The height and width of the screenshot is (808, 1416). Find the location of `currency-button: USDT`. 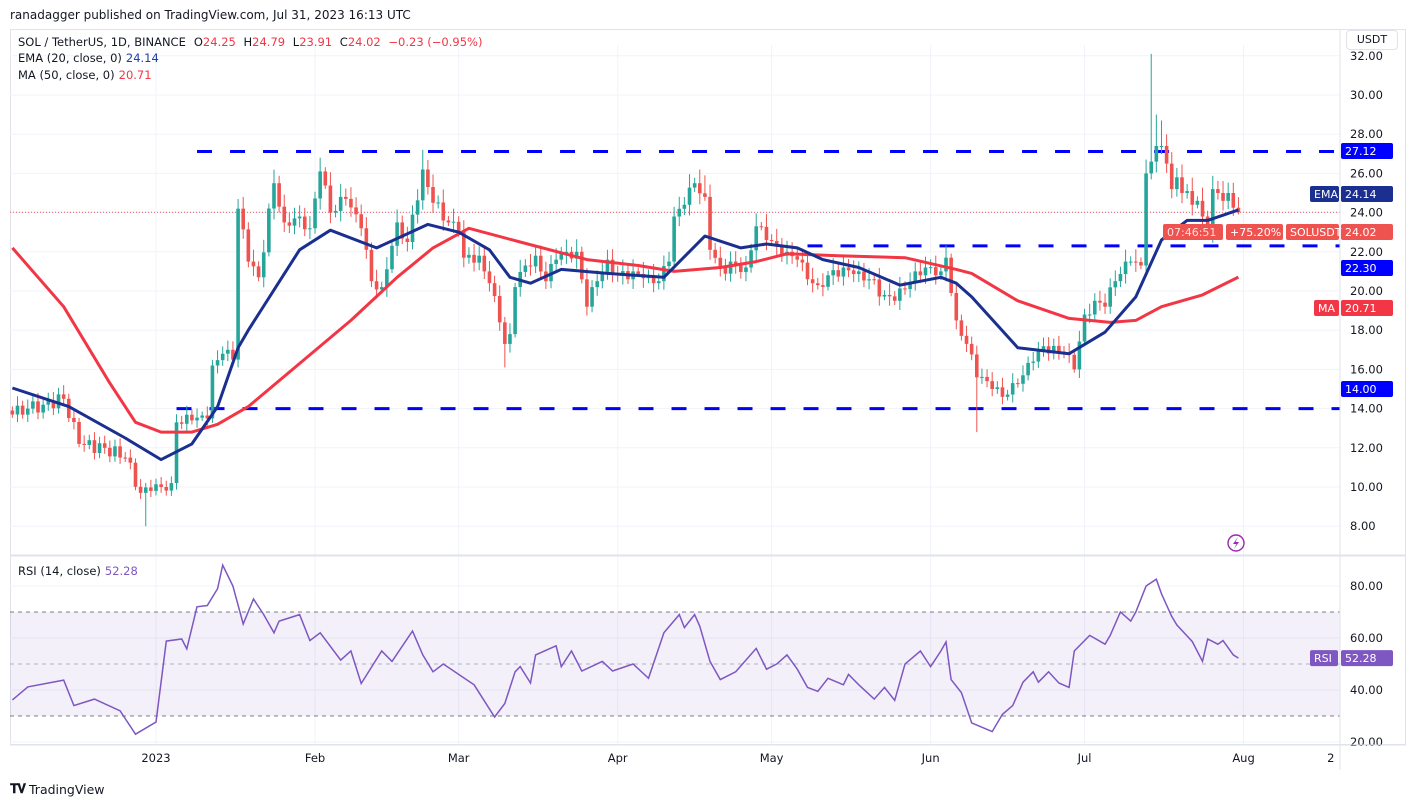

currency-button: USDT is located at coordinates (1372, 40).